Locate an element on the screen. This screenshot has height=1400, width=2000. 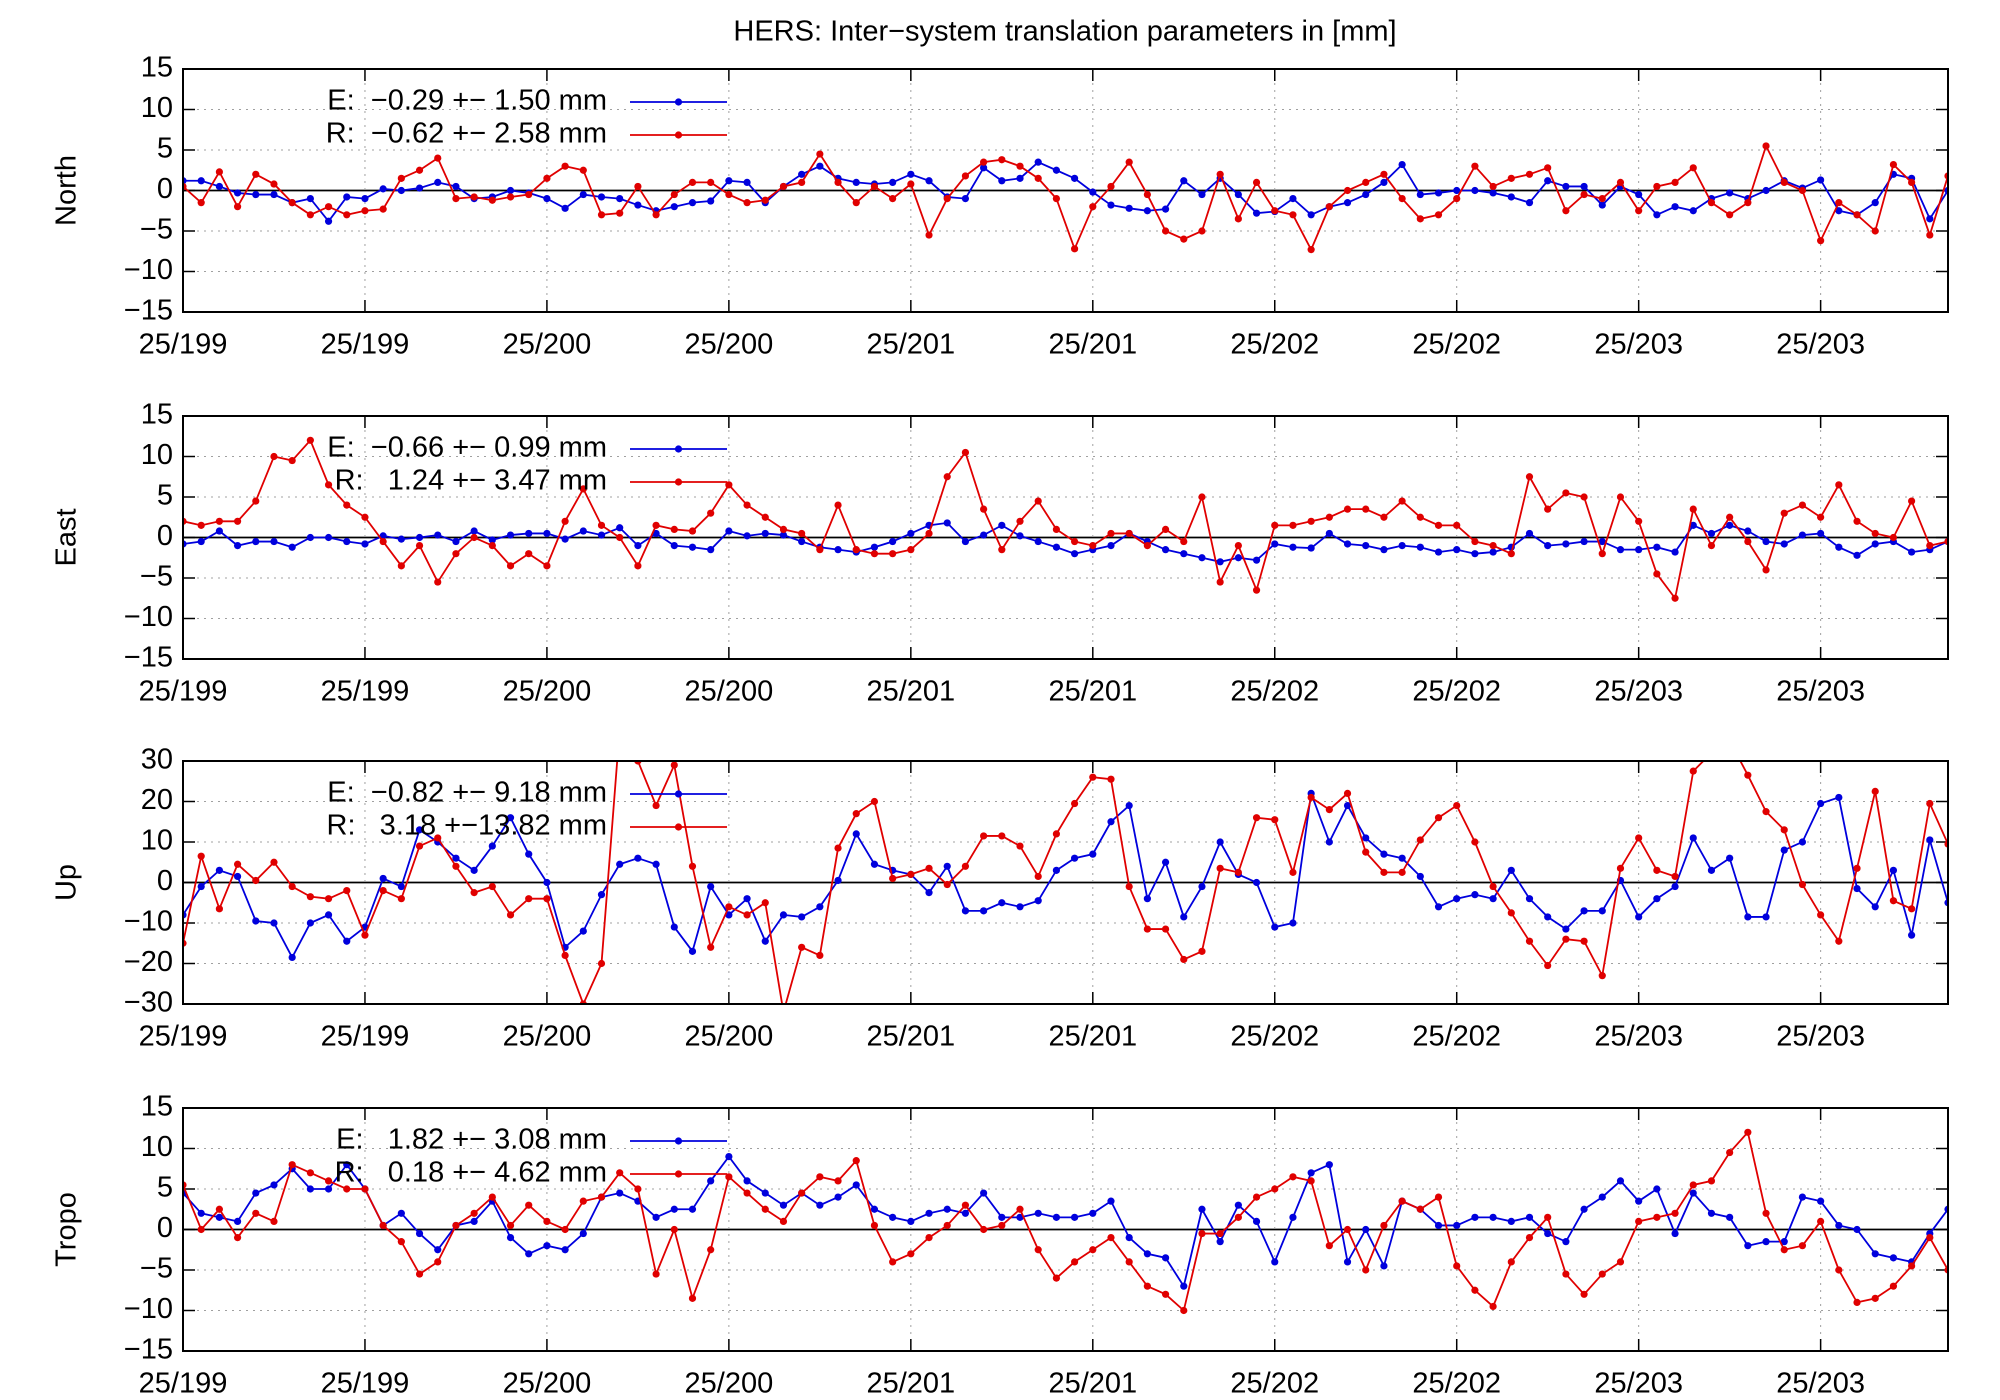
y-tick-label: 0 is located at coordinates (165, 1228).